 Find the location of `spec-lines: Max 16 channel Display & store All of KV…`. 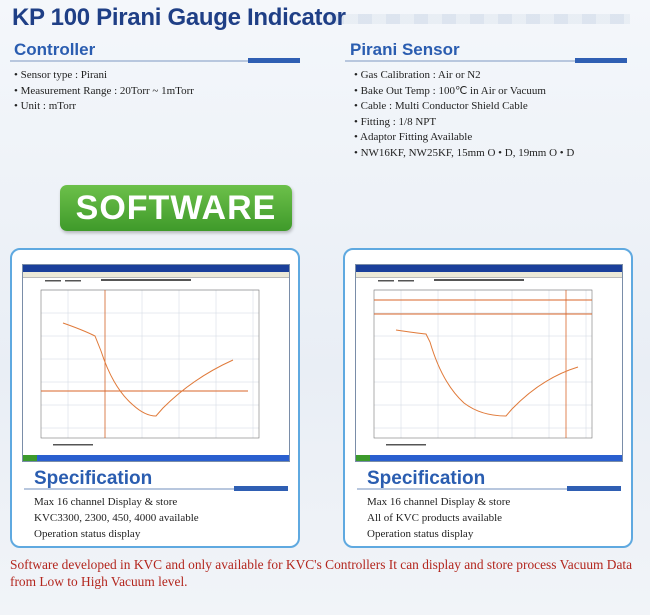

spec-lines: Max 16 channel Display & store All of KV… is located at coordinates (438, 518).